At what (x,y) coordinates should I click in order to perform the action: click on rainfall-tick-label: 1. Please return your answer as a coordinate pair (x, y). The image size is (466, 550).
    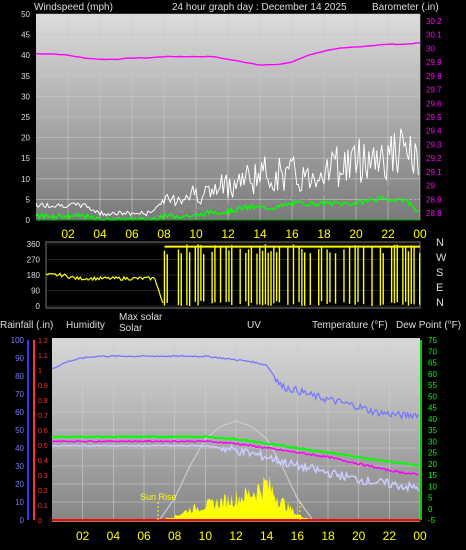
    Looking at the image, I should click on (40, 371).